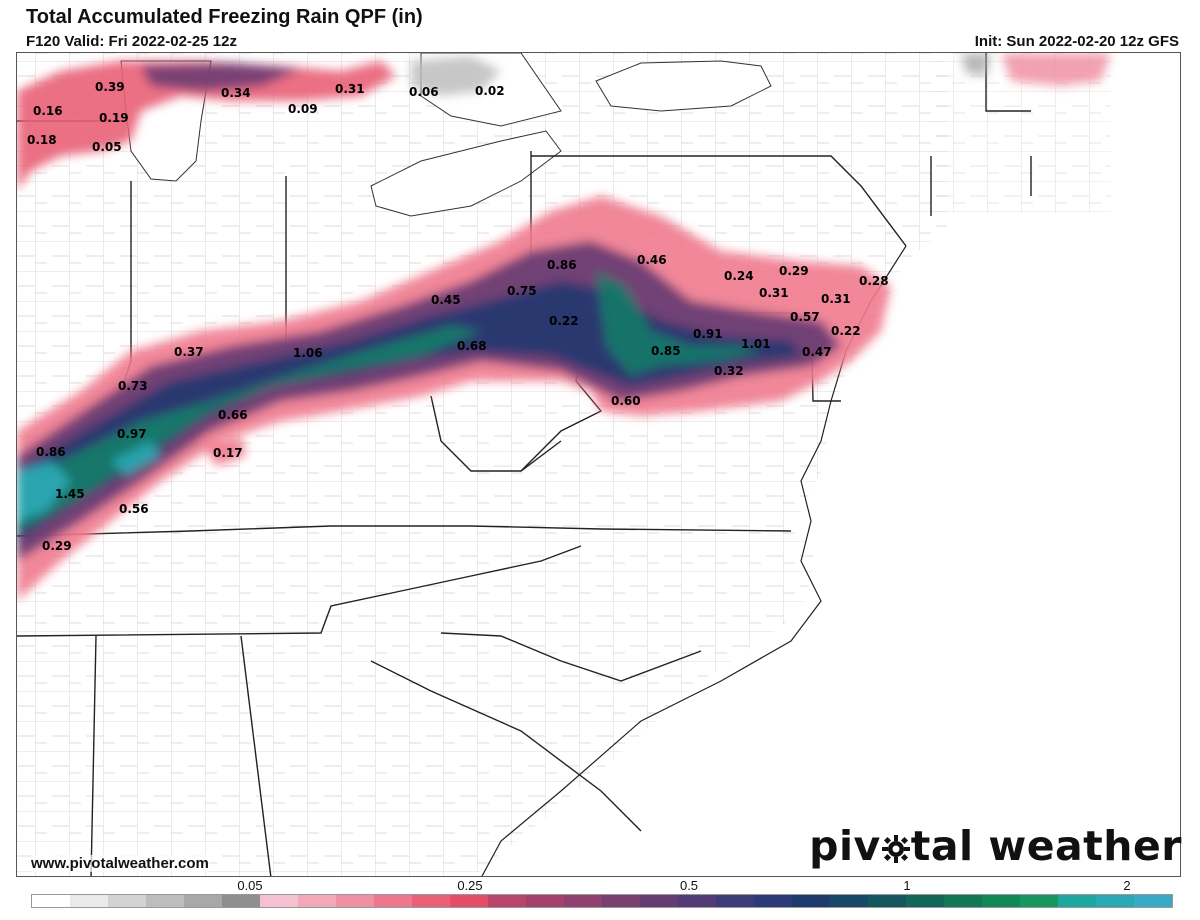 This screenshot has width=1200, height=920. I want to click on value-label: 0.28, so click(874, 281).